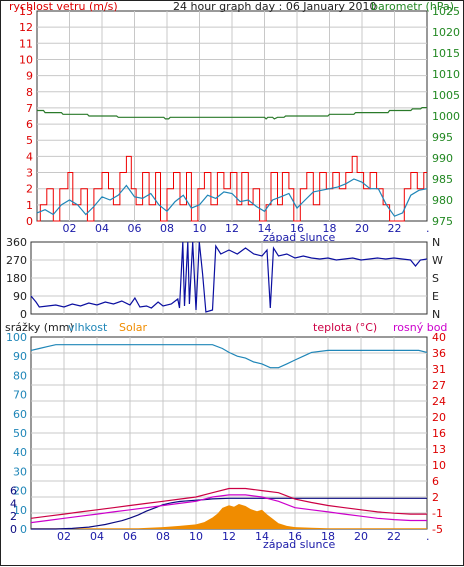 The height and width of the screenshot is (567, 464). I want to click on hour-tick-label: 20, so click(362, 228).